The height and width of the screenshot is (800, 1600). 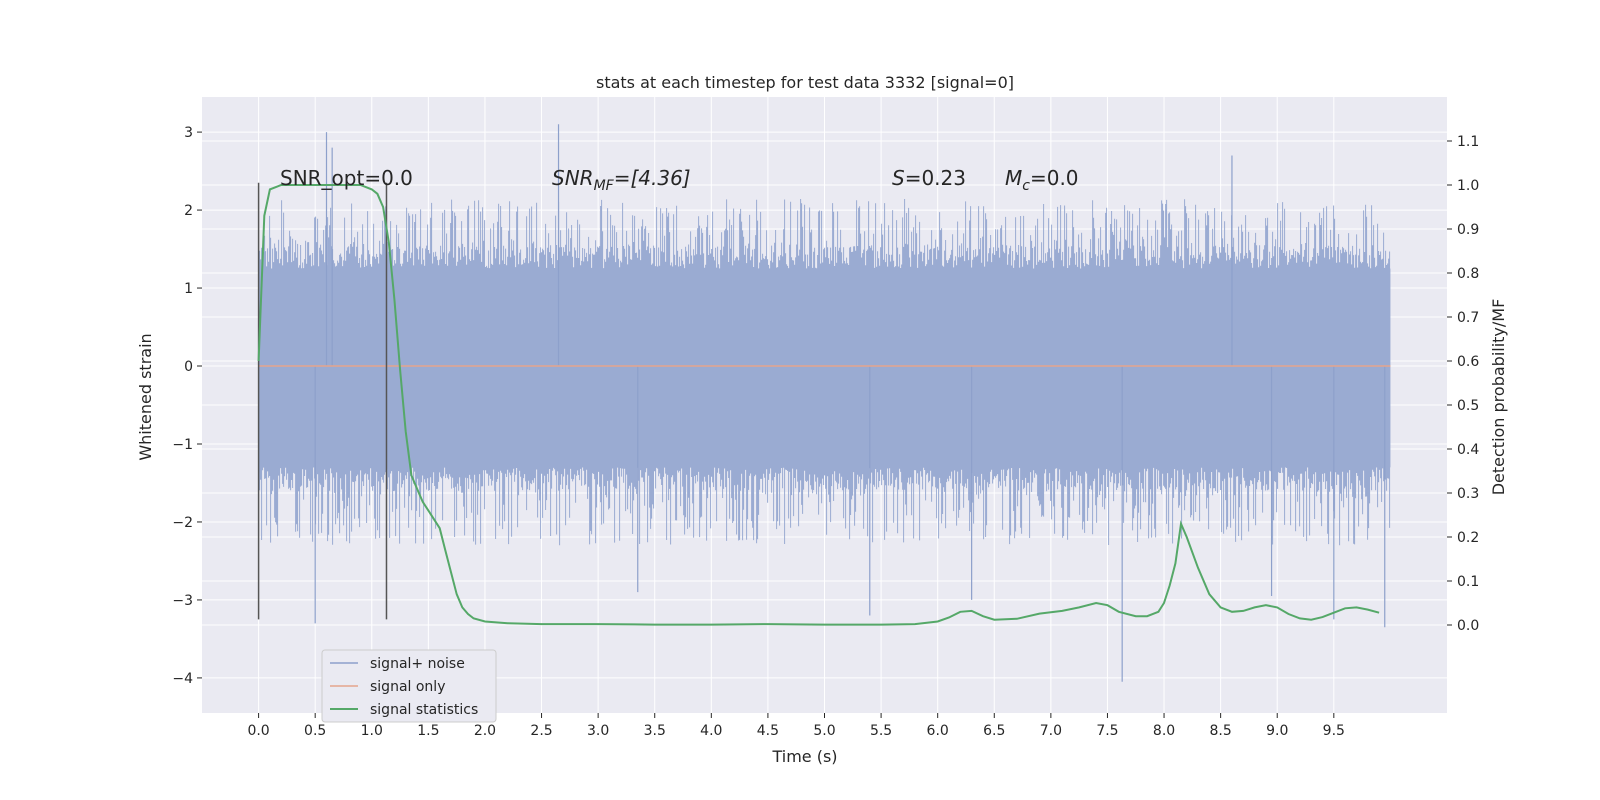 What do you see at coordinates (541, 731) in the screenshot?
I see `x-tick-label: 2.5` at bounding box center [541, 731].